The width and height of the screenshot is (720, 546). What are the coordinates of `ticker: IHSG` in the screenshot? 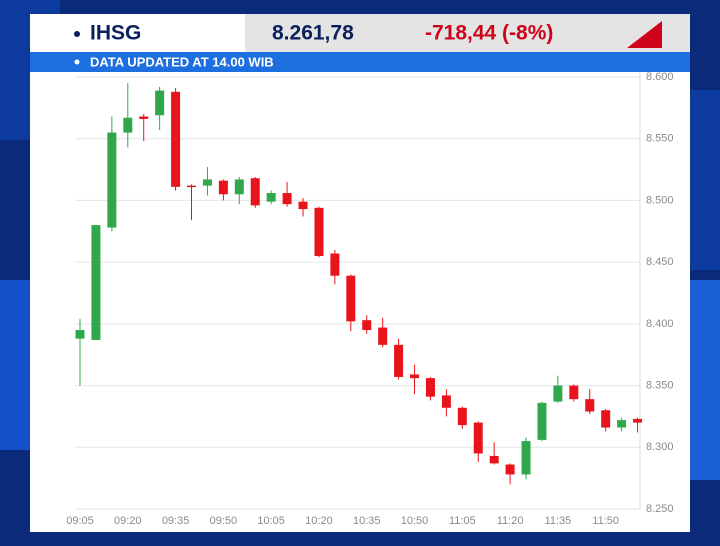 It's located at (115, 33).